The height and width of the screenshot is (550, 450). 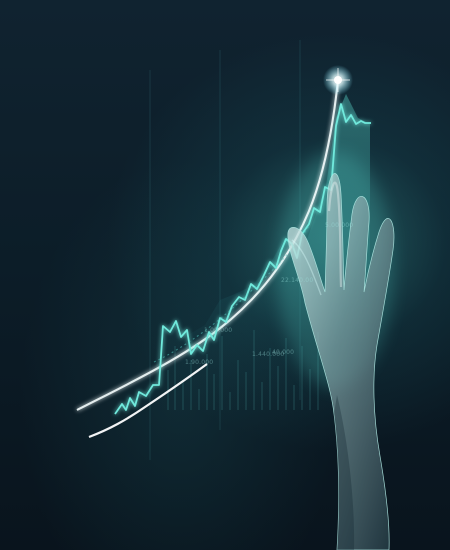 I want to click on index-finger-highlight, so click(x=335, y=234).